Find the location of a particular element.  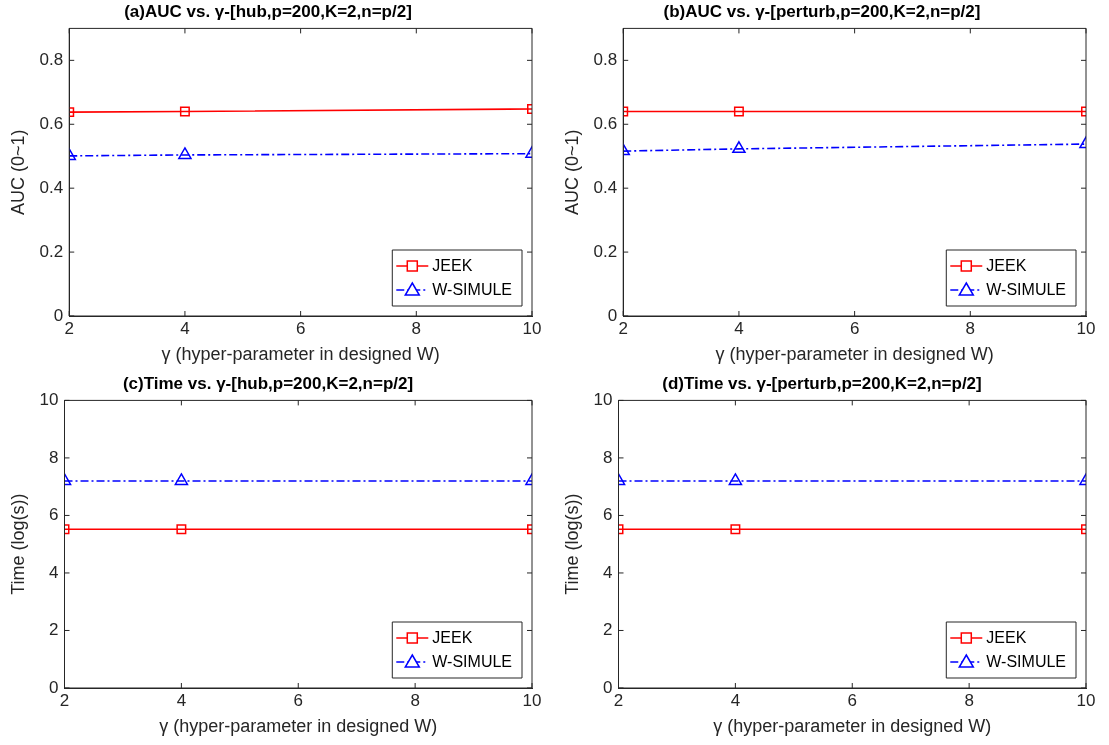

chart-title: (d)Time vs. γ-[perturb,p=200,K=2,n=p/2] is located at coordinates (822, 383).